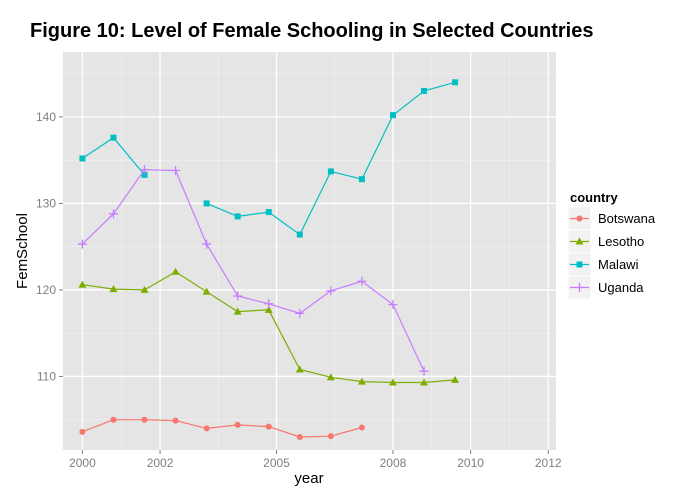 This screenshot has height=500, width=700. What do you see at coordinates (22, 251) in the screenshot?
I see `y-axis-label: FemSchool` at bounding box center [22, 251].